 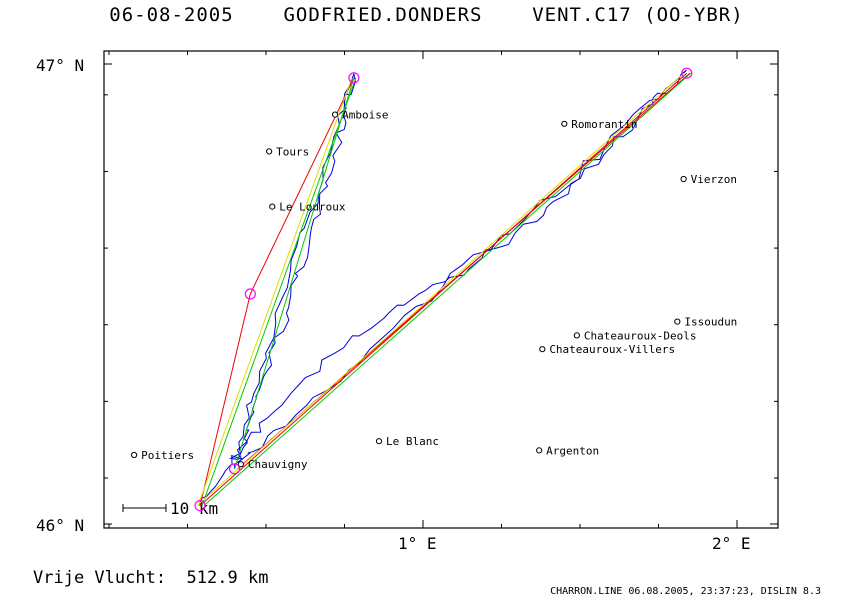 What do you see at coordinates (312, 207) in the screenshot?
I see `town-label: Le Louroux` at bounding box center [312, 207].